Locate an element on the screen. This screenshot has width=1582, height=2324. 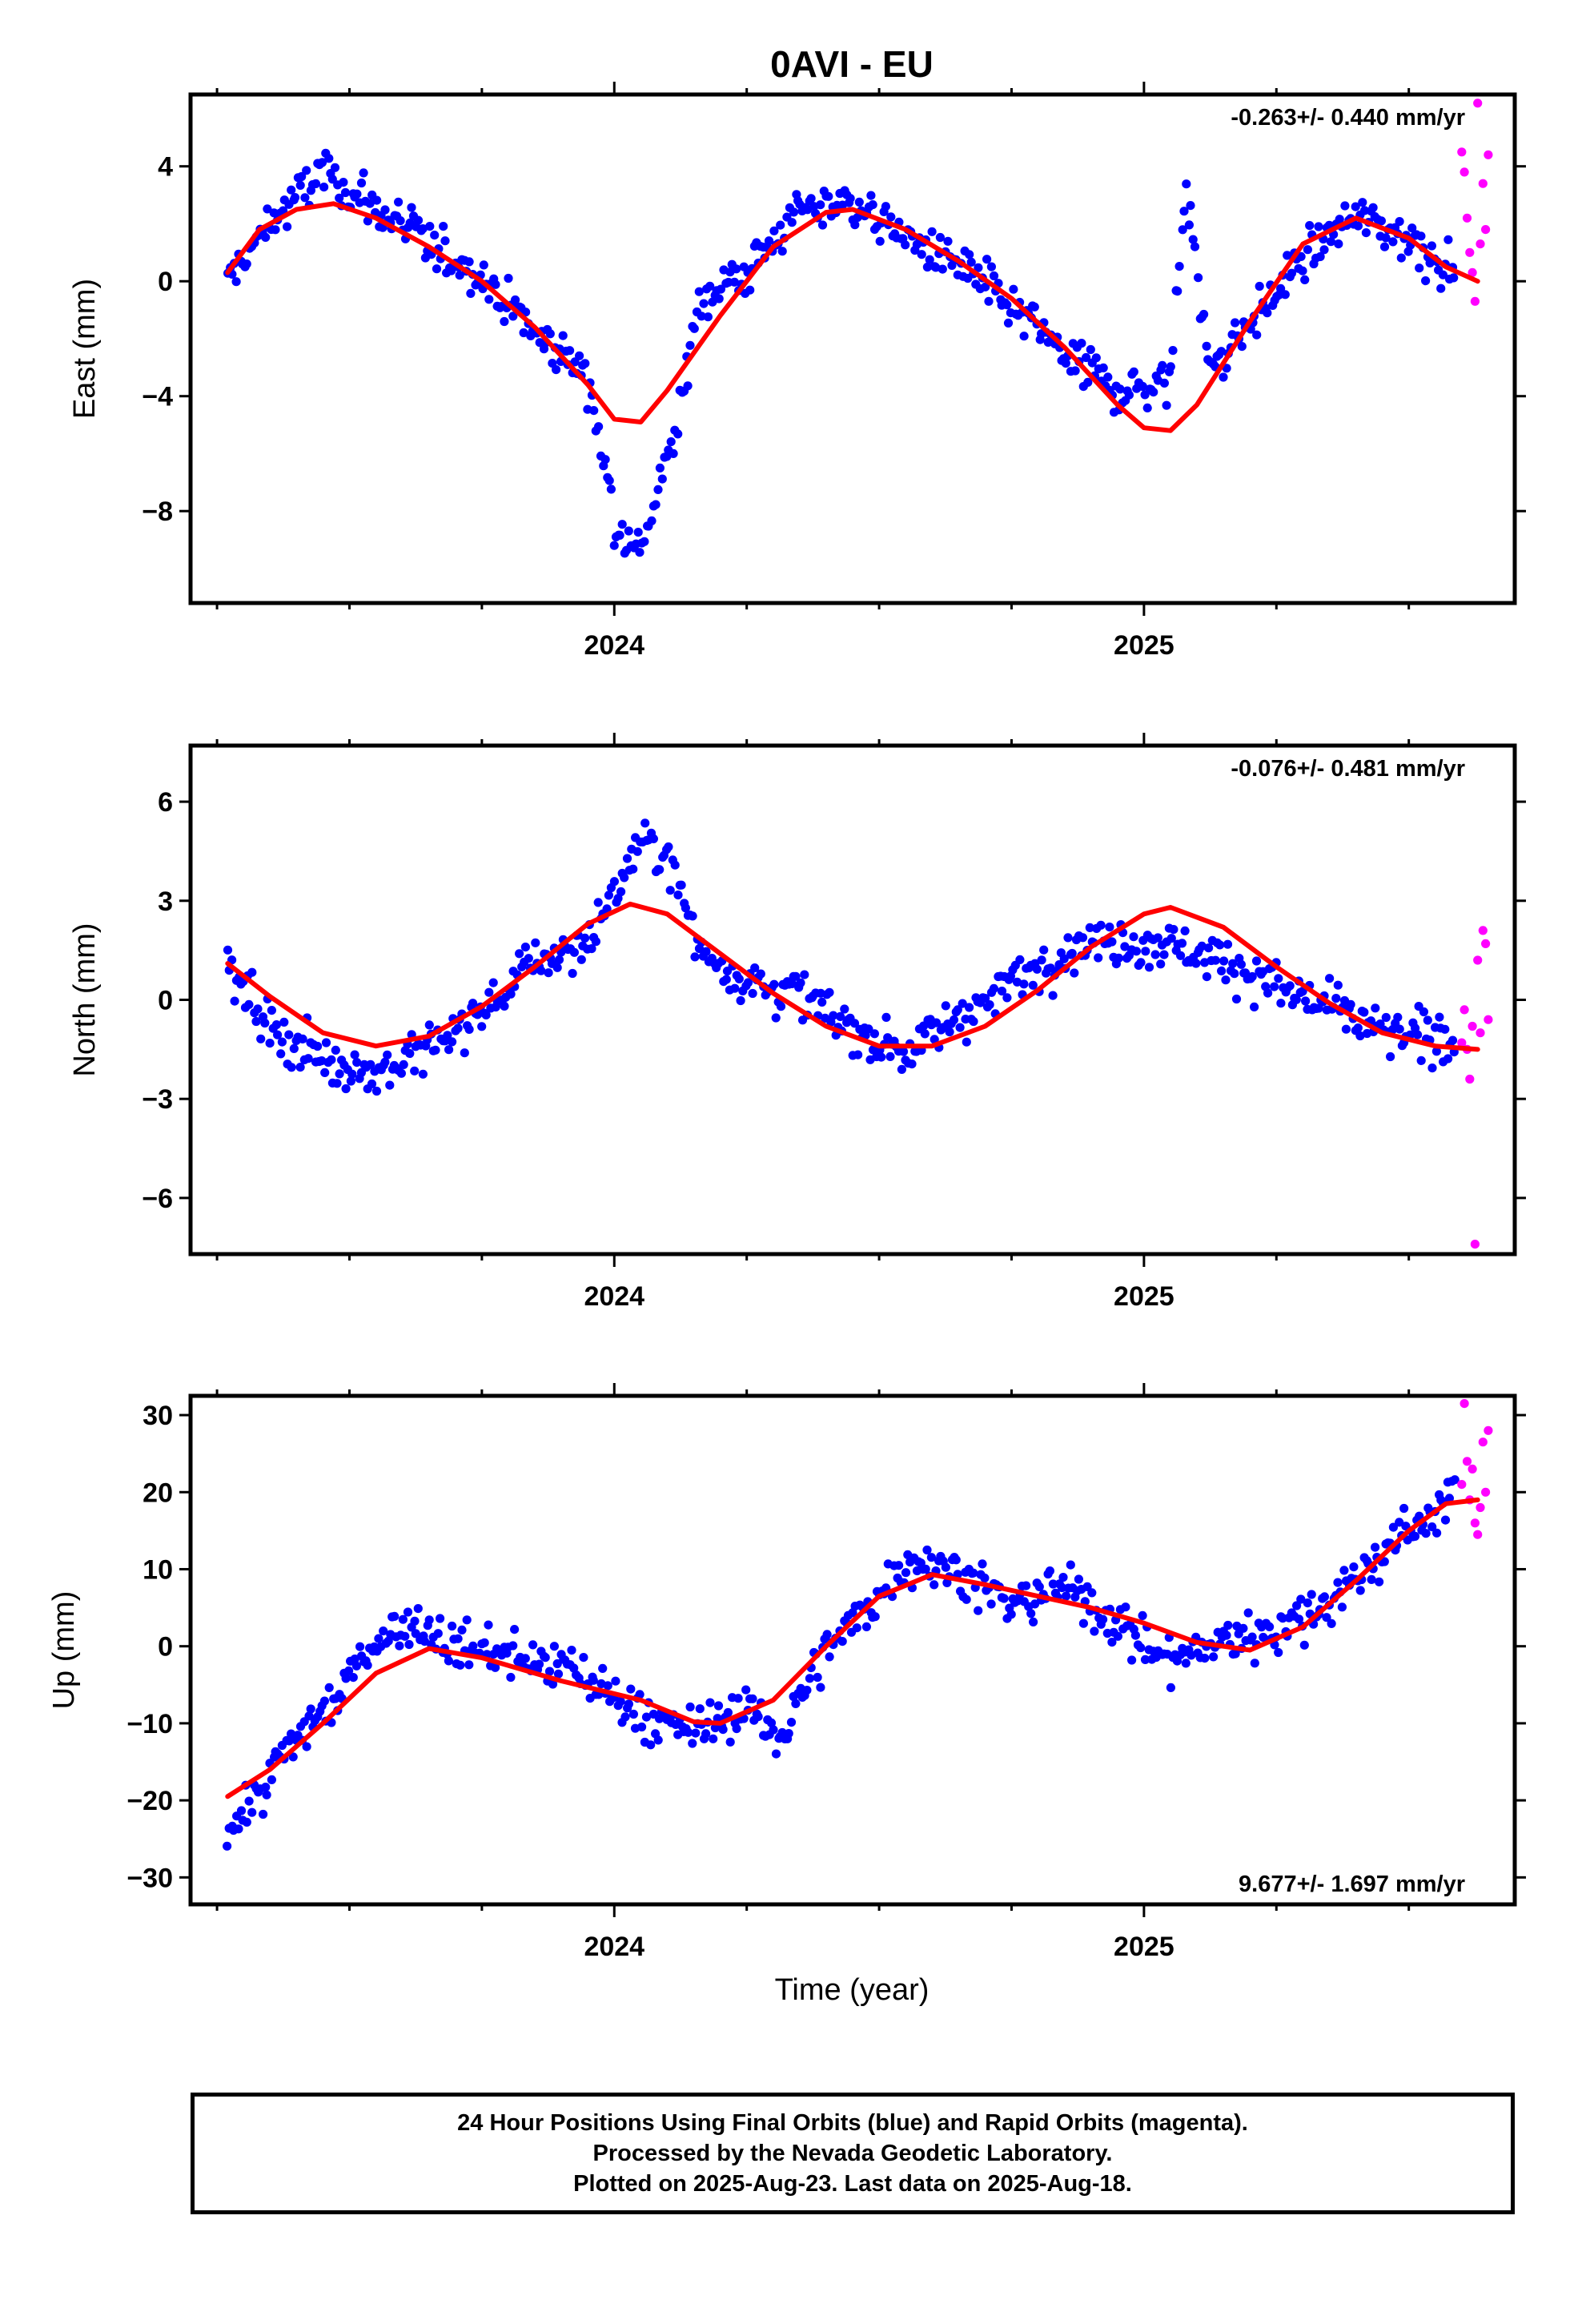
east-y-axis-label: East (mm) is located at coordinates (85, 349).